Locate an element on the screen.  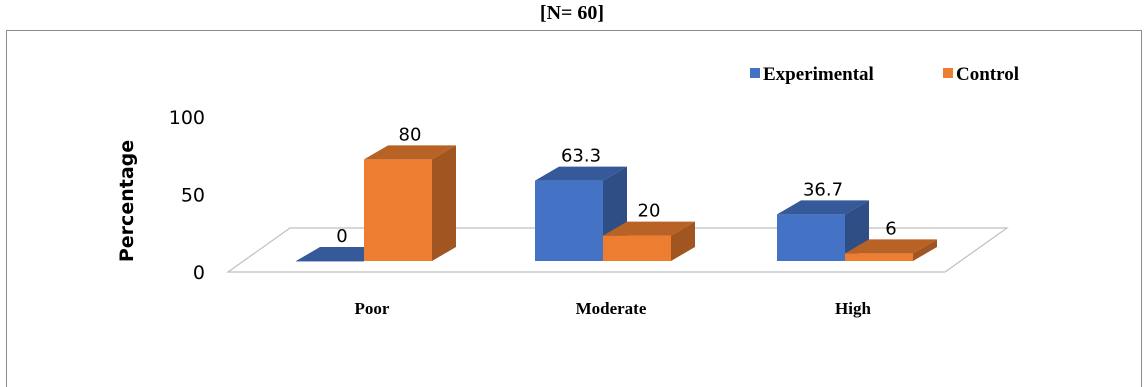
category-label: High is located at coordinates (853, 308).